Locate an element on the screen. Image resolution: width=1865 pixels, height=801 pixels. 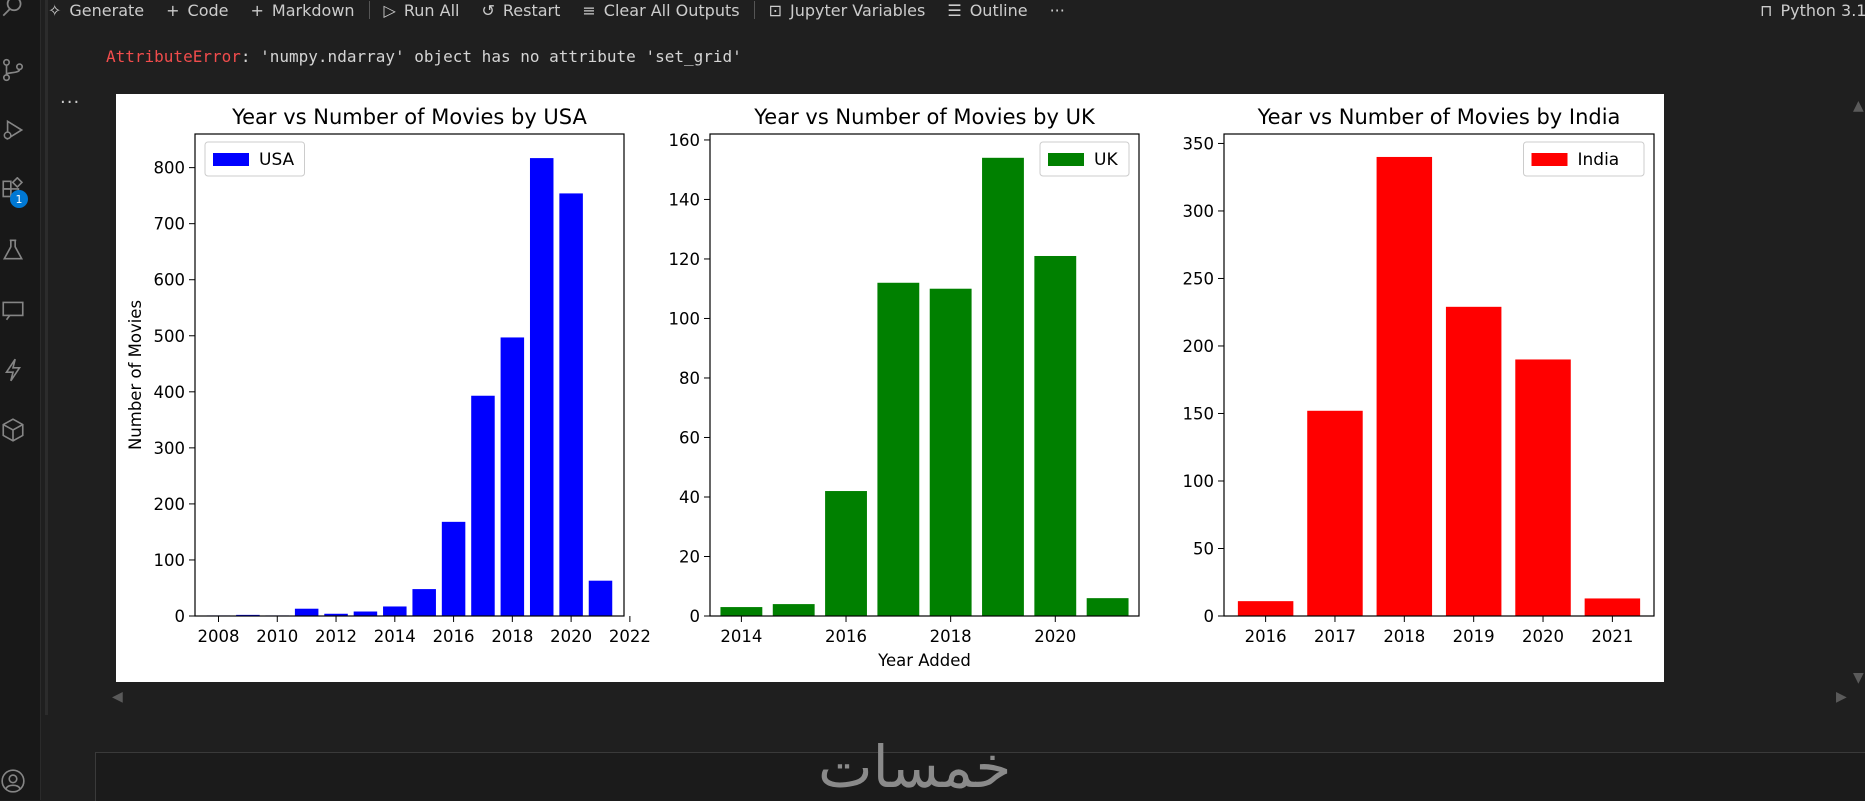
x-tick-label: 2022 is located at coordinates (630, 636).